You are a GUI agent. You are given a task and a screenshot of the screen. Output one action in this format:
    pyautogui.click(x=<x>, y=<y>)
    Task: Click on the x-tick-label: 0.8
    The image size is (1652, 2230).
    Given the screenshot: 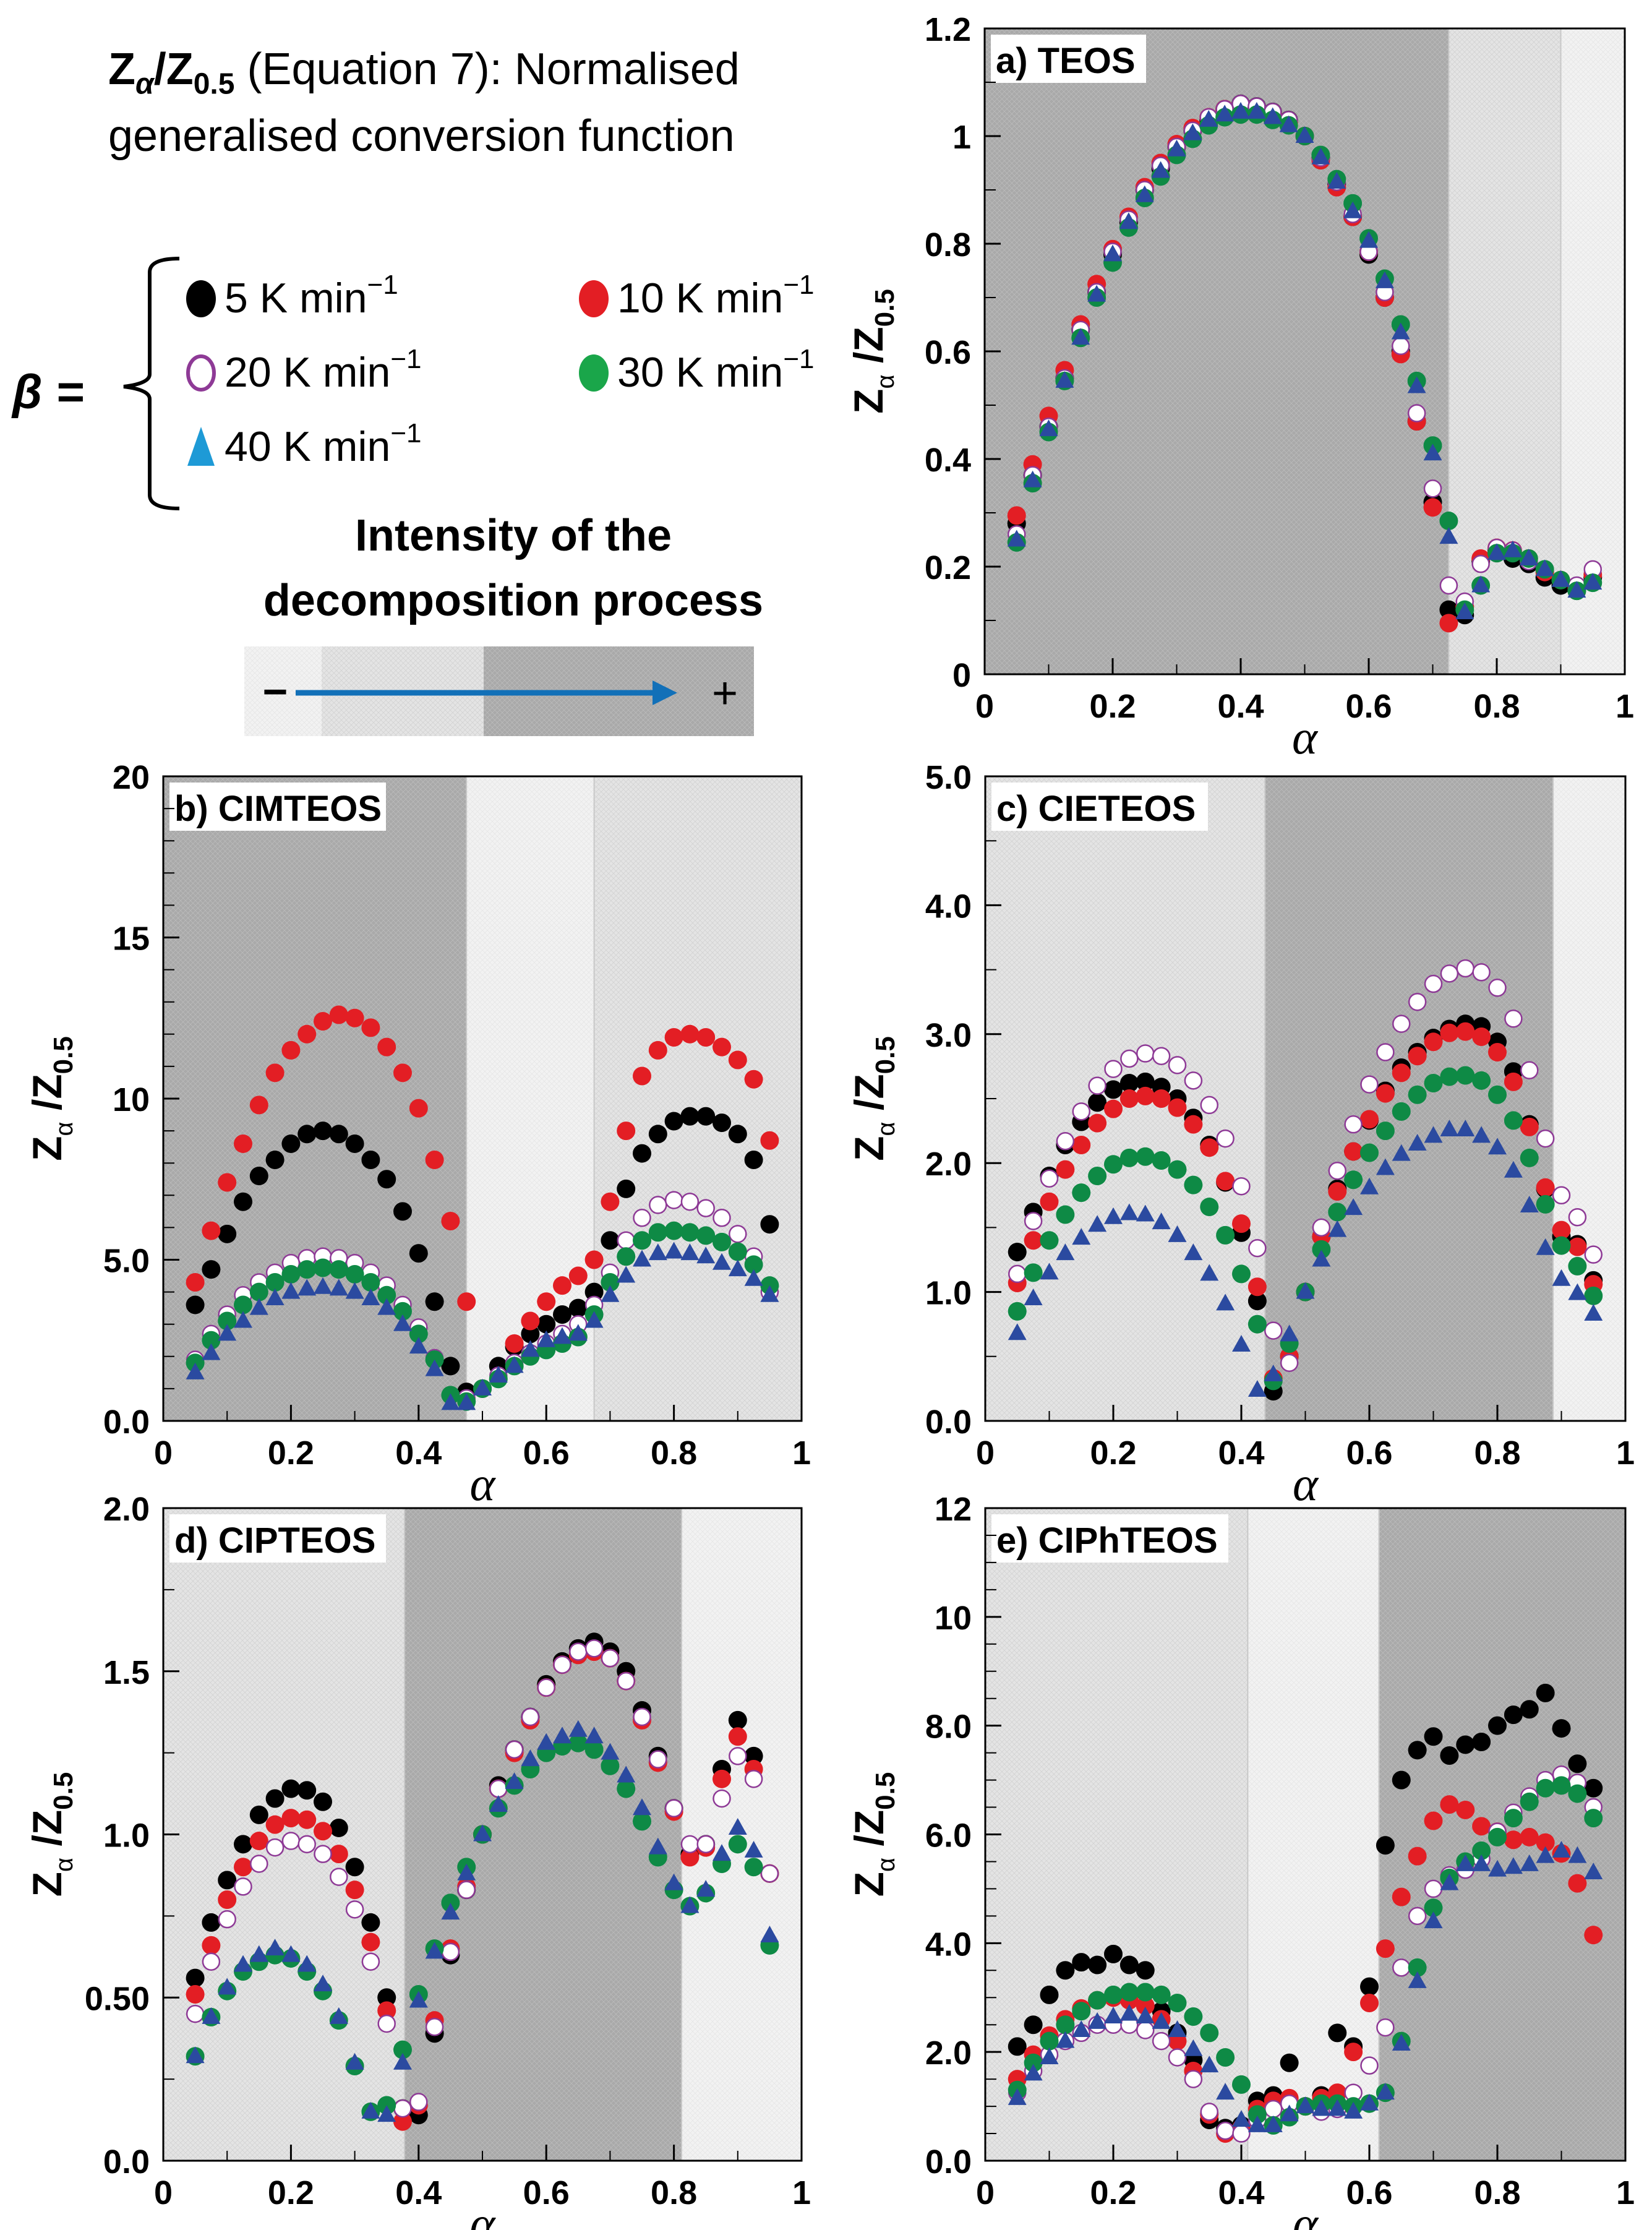 What is the action you would take?
    pyautogui.click(x=674, y=1453)
    